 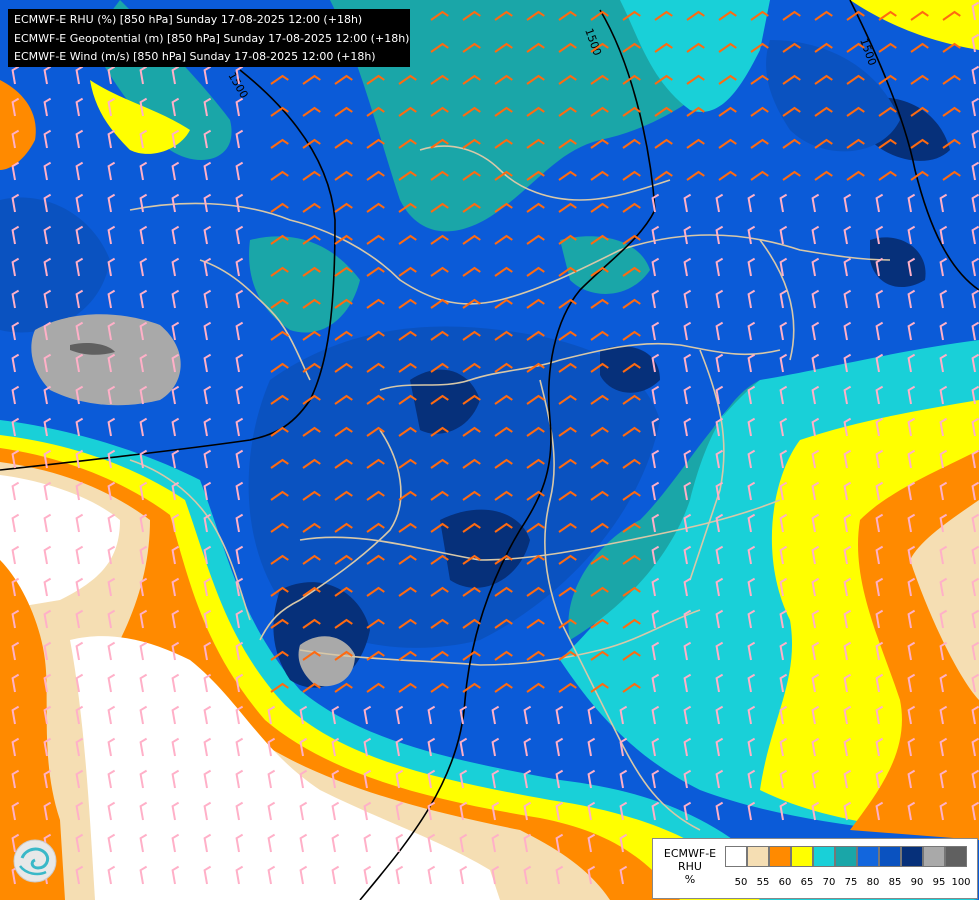 I want to click on legend-tick-label: 50, so click(x=741, y=882).